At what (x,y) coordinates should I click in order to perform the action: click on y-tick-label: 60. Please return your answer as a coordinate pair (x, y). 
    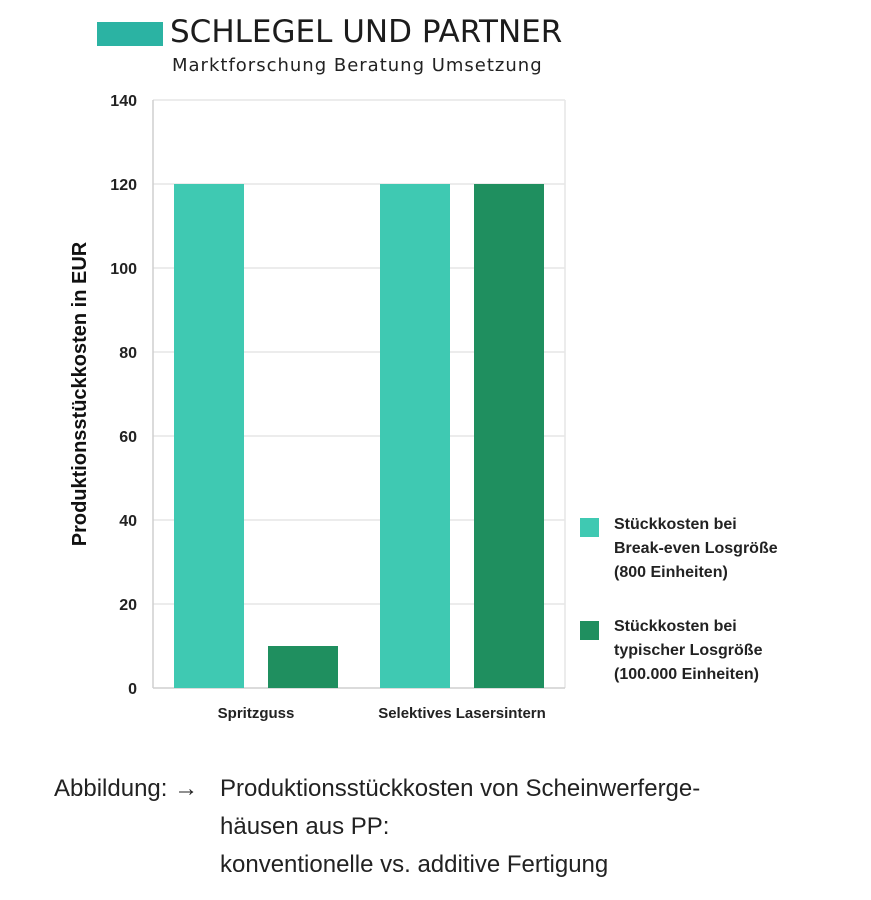
    Looking at the image, I should click on (128, 437).